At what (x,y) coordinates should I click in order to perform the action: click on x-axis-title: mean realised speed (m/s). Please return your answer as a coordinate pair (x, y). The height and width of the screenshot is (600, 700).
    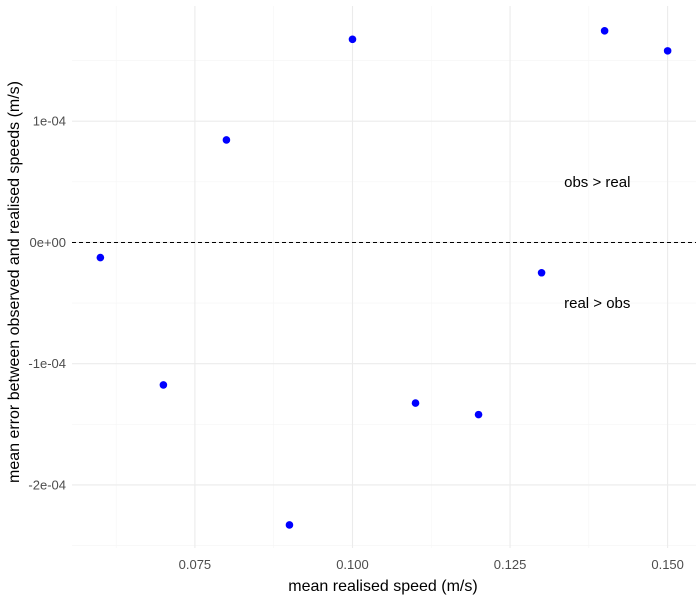
    Looking at the image, I should click on (382, 586).